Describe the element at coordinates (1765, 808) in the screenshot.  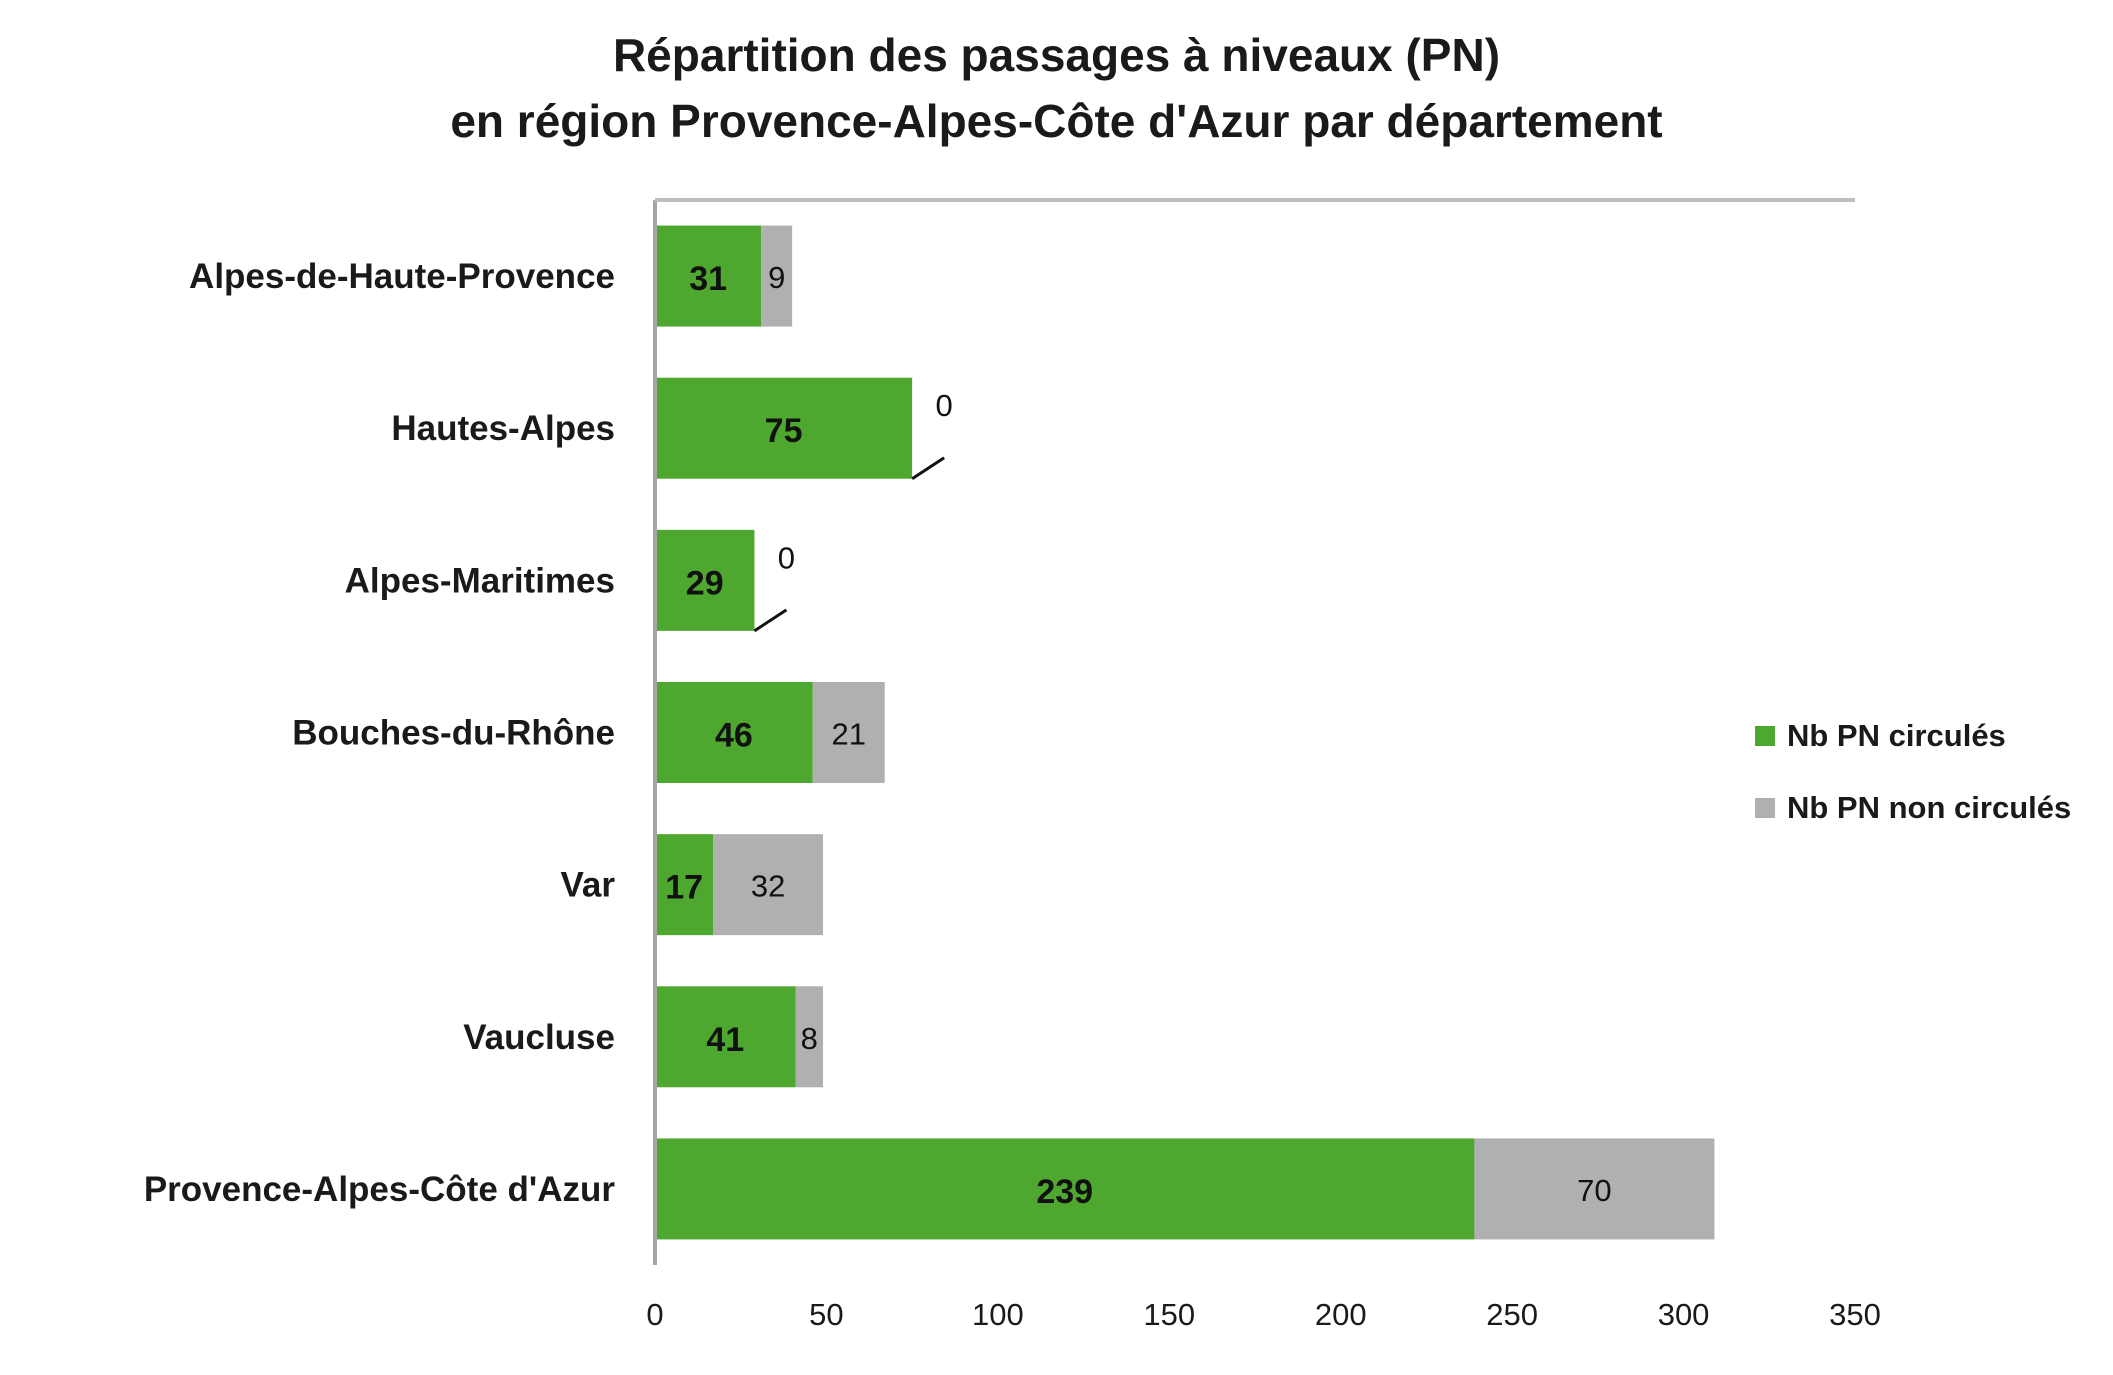
I see `legend-swatch-non-circules` at that location.